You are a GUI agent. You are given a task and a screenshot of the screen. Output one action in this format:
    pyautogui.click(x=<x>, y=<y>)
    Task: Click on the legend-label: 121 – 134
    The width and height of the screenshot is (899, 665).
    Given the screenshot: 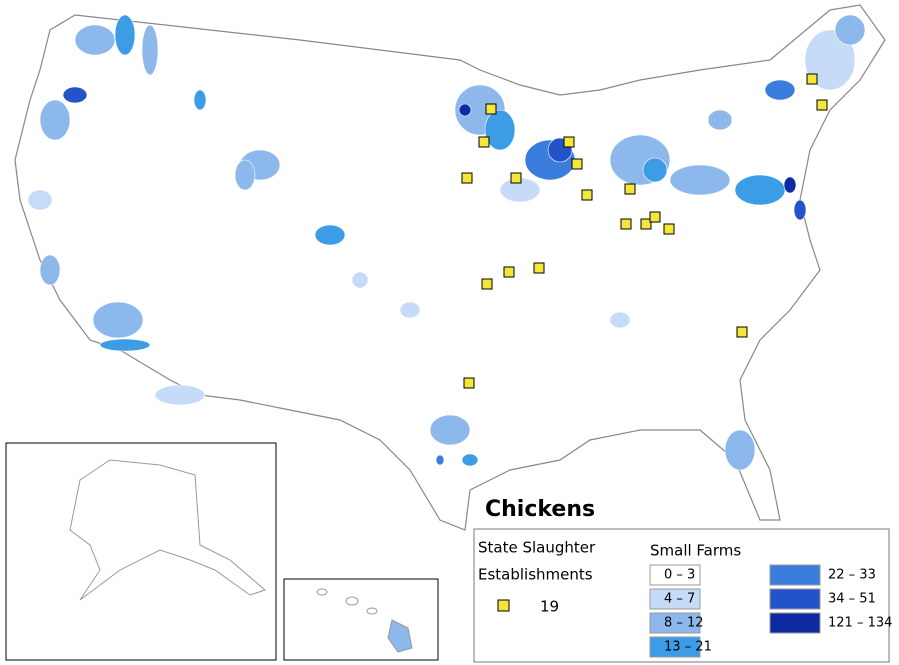 What is the action you would take?
    pyautogui.click(x=860, y=623)
    